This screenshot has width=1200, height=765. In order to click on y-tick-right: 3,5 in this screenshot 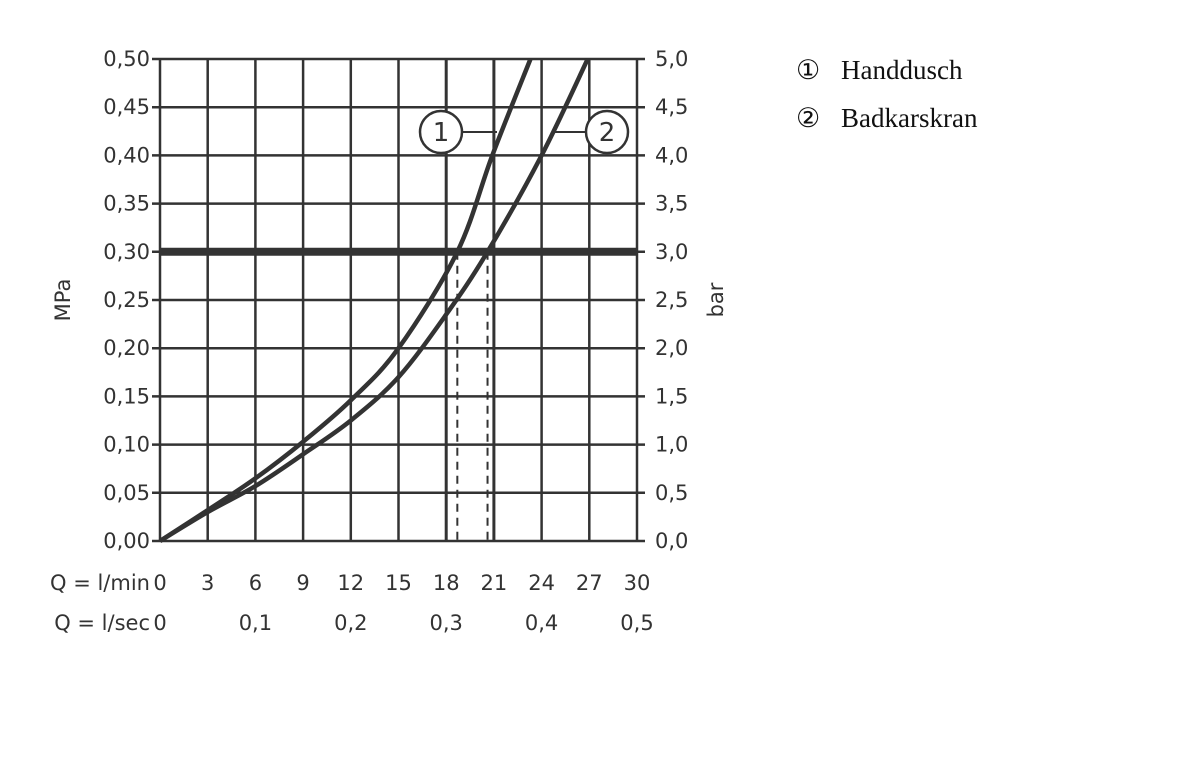, I will do `click(671, 204)`.